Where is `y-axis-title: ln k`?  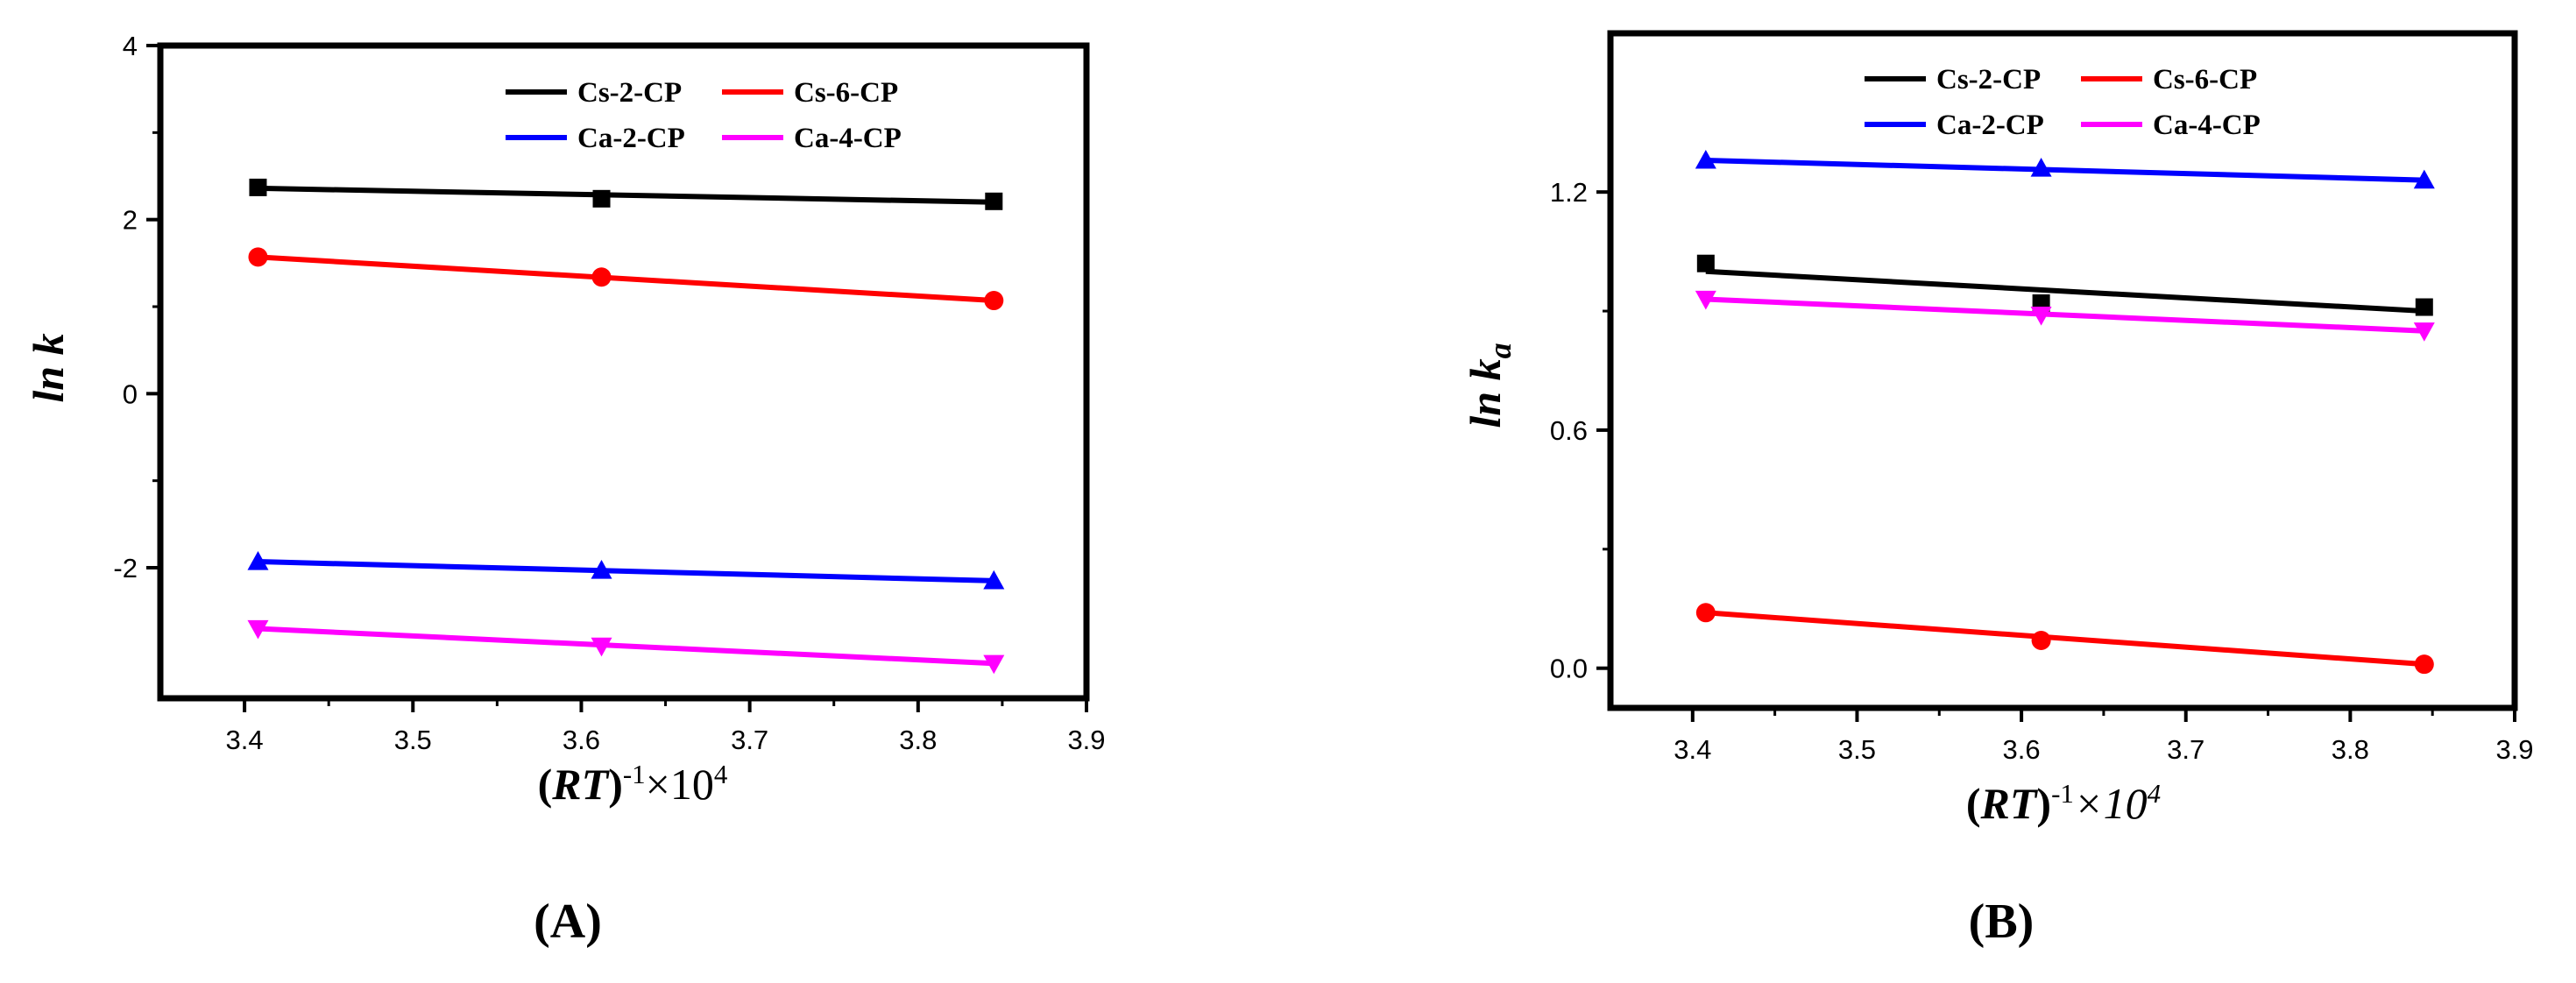
y-axis-title: ln k is located at coordinates (48, 367).